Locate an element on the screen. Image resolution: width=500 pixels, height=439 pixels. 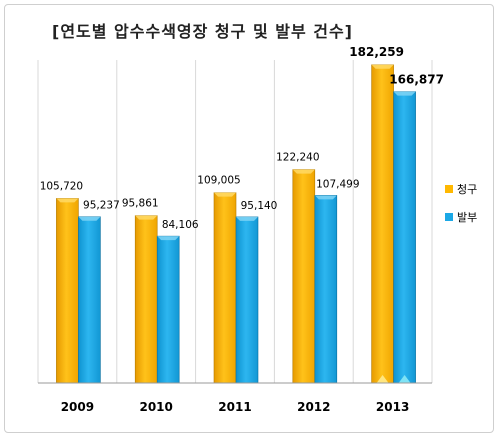
data-label: 166,877 is located at coordinates (416, 80).